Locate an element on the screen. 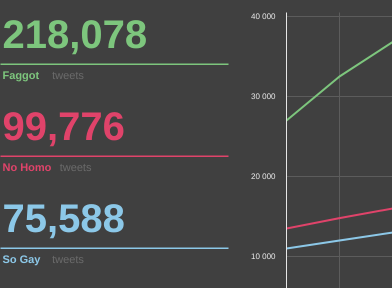 This screenshot has width=392, height=288. category-label: No Homo is located at coordinates (27, 168).